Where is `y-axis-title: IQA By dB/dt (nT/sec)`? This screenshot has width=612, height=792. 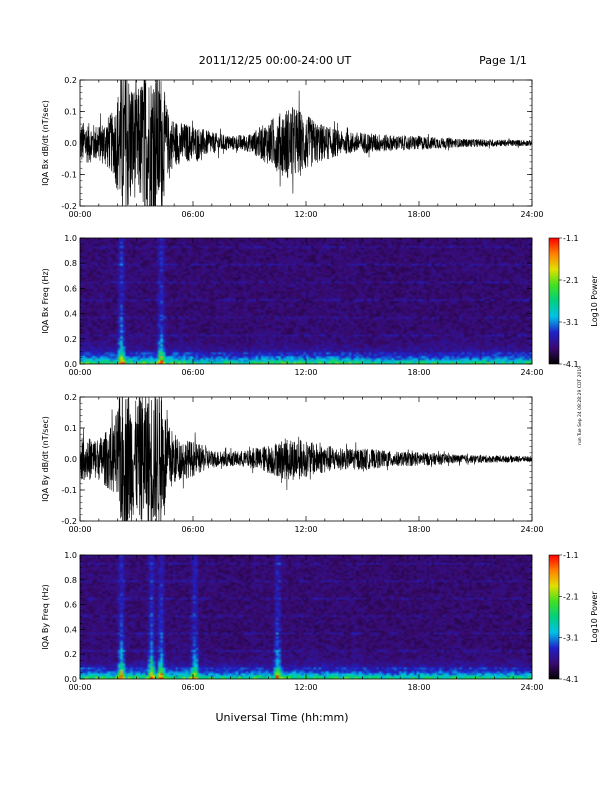
y-axis-title: IQA By dB/dt (nT/sec) is located at coordinates (45, 459).